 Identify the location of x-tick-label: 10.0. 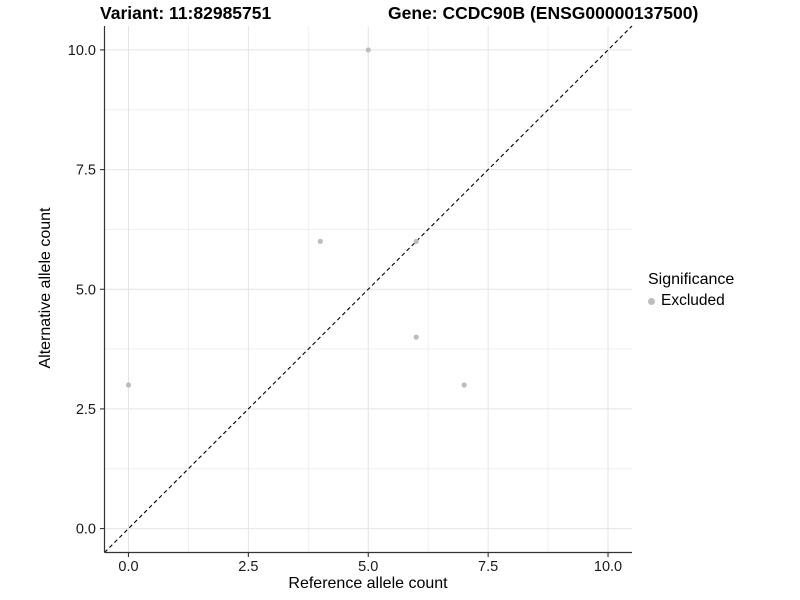
(608, 567).